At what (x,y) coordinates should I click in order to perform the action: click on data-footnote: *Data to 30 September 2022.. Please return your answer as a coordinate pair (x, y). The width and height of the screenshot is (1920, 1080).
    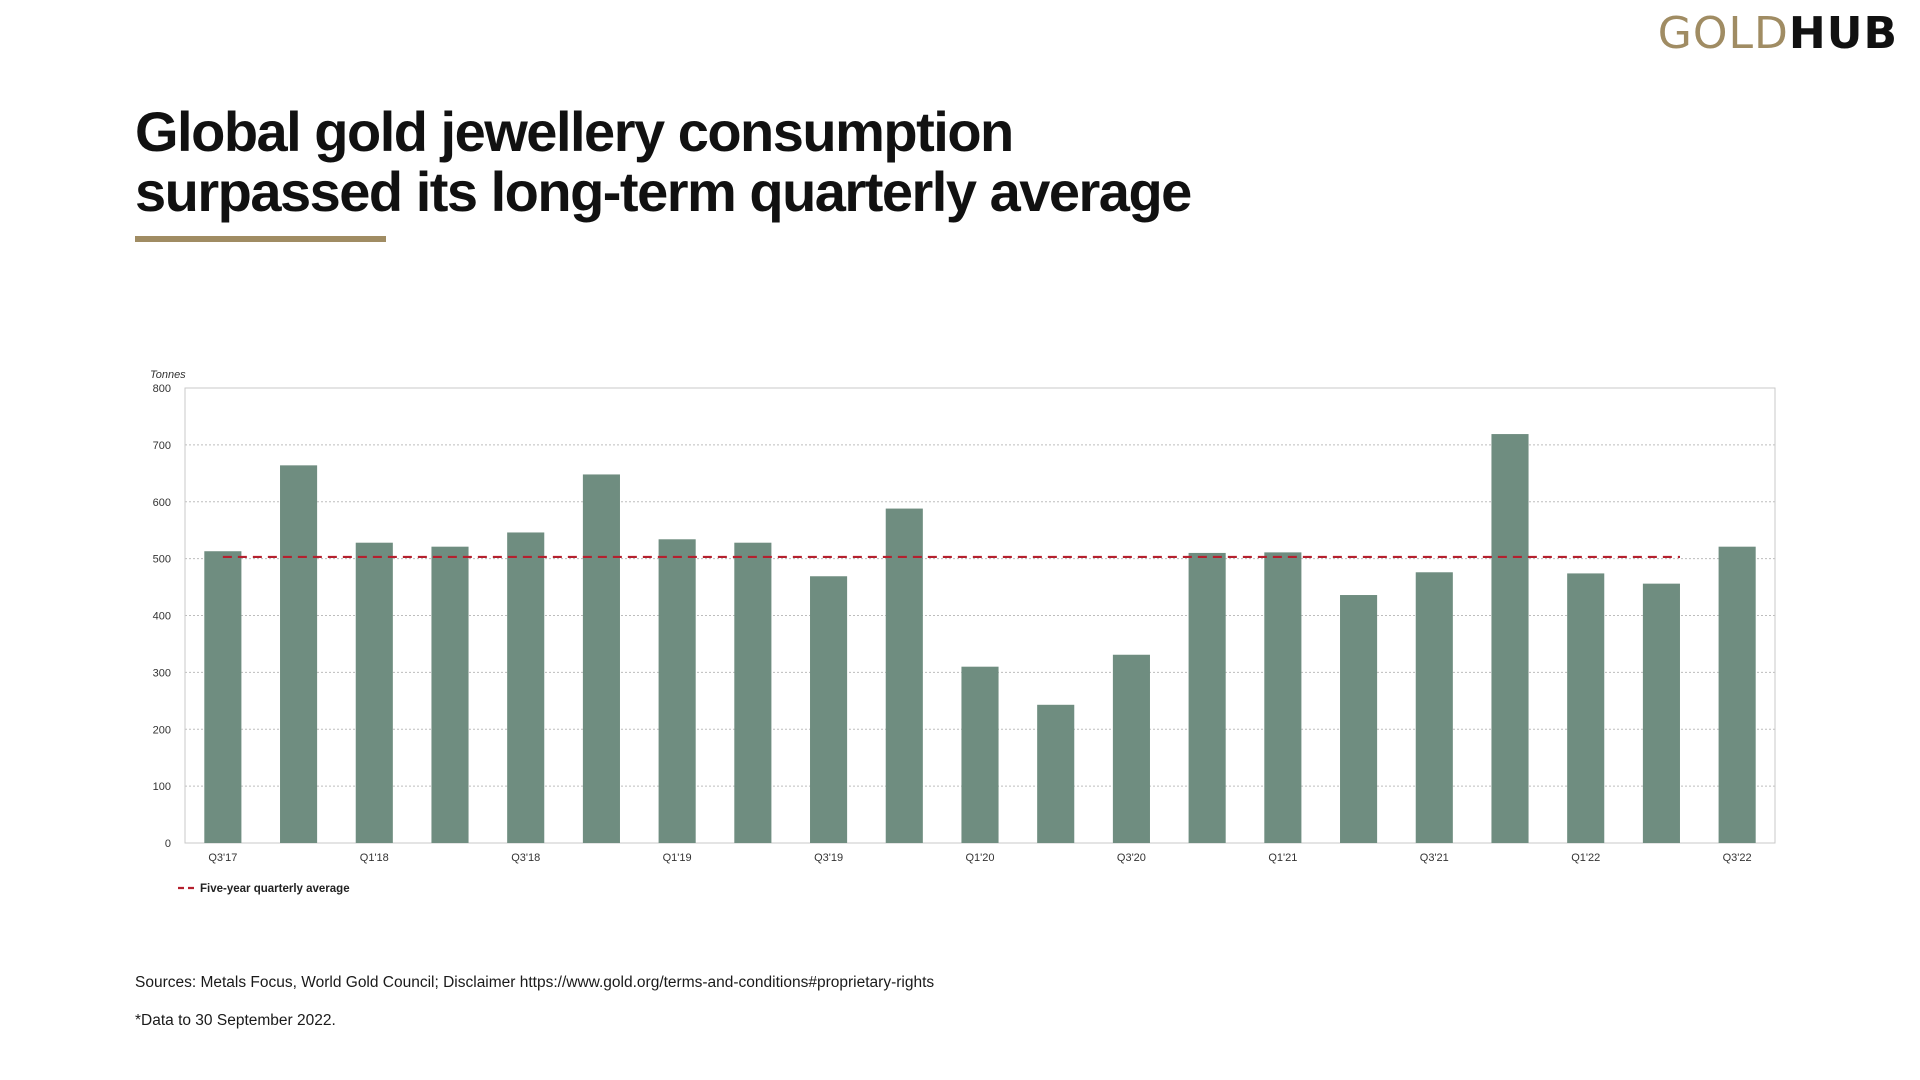
    Looking at the image, I should click on (235, 1020).